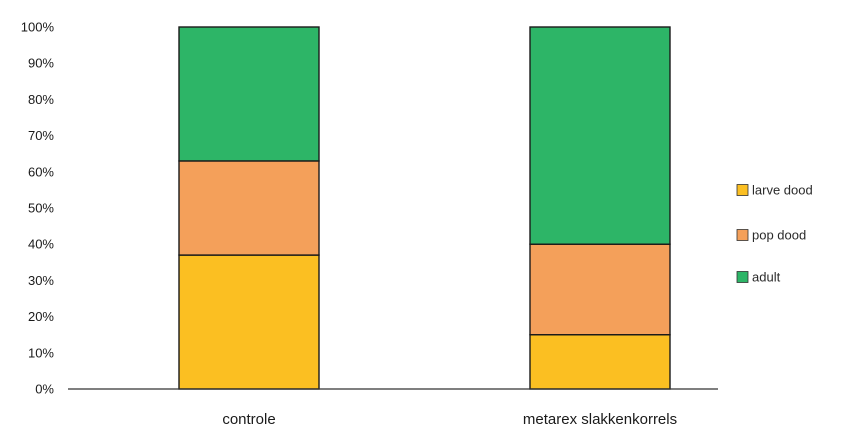 The width and height of the screenshot is (847, 430). I want to click on legend-label: pop dood, so click(779, 235).